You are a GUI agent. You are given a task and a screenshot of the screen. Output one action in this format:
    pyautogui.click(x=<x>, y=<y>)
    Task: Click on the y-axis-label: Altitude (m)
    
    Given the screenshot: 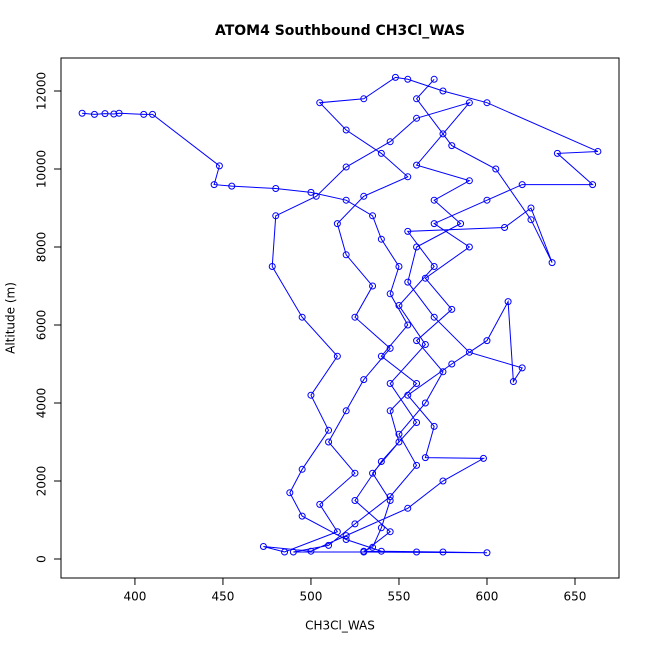 What is the action you would take?
    pyautogui.click(x=11, y=318)
    